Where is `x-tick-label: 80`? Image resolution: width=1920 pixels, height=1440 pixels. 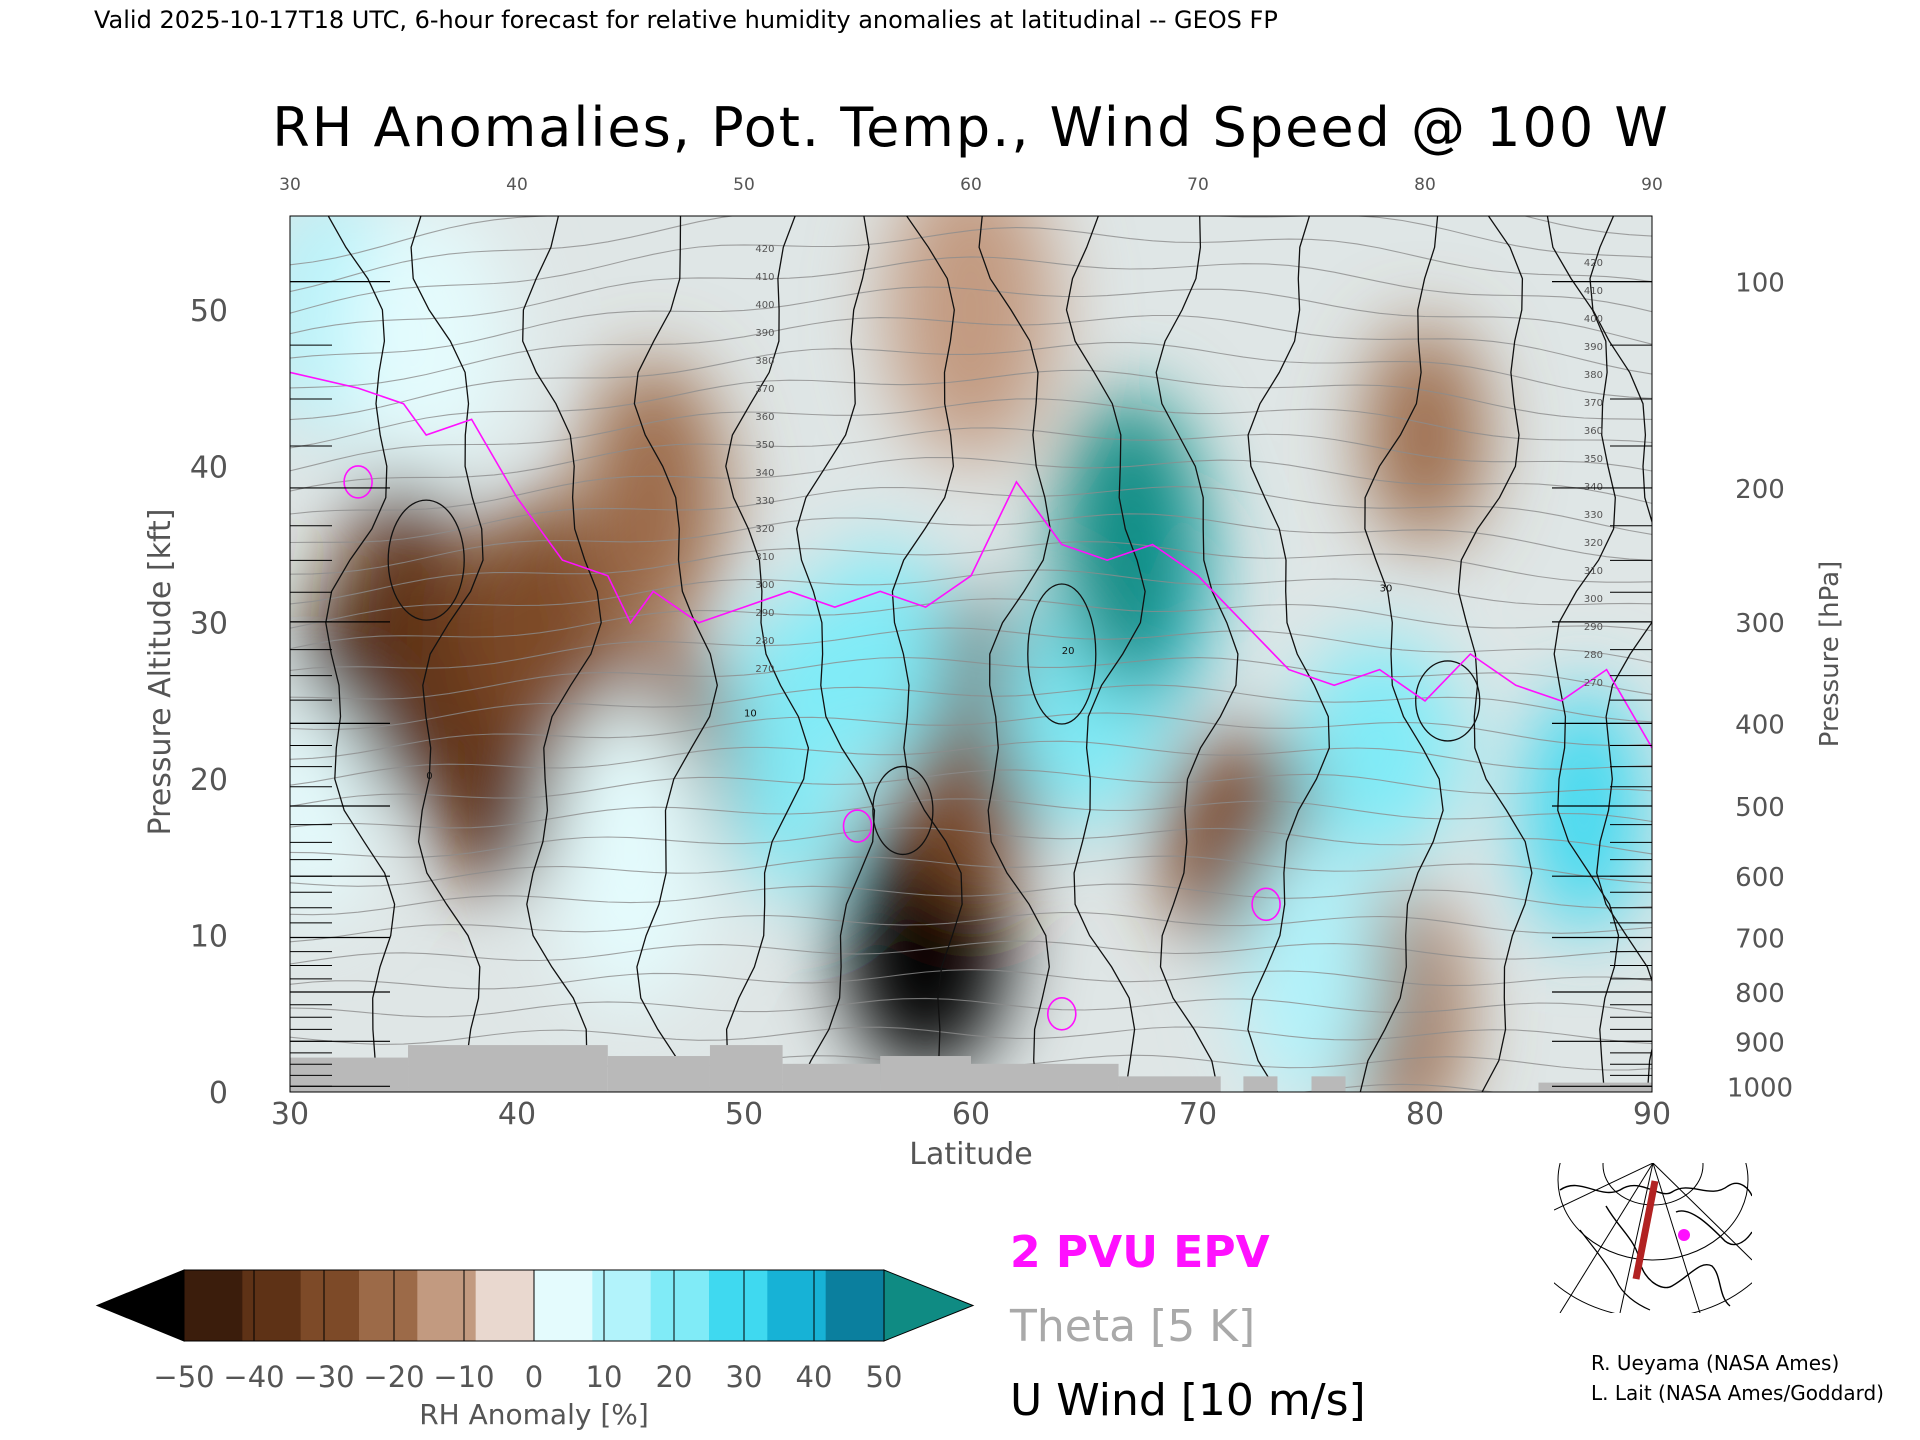 x-tick-label: 80 is located at coordinates (1425, 1114).